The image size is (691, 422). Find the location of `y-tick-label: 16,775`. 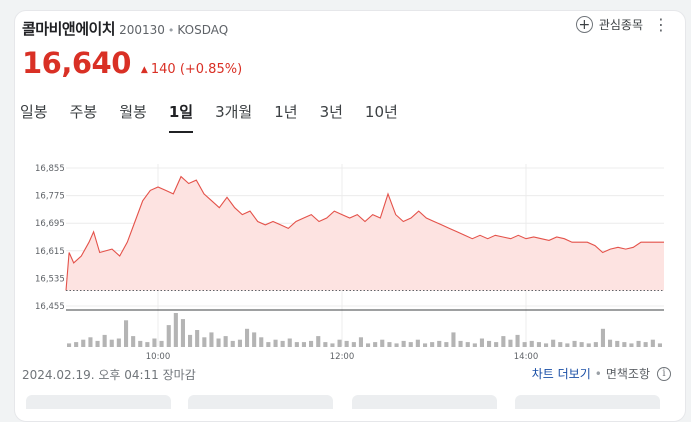

y-tick-label: 16,775 is located at coordinates (50, 197).